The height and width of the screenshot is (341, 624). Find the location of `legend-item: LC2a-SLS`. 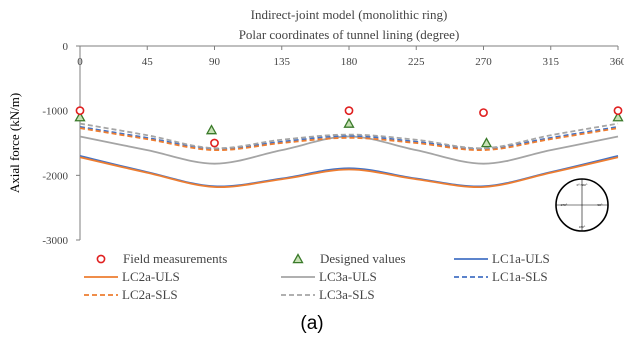

legend-item: LC2a-SLS is located at coordinates (131, 294).